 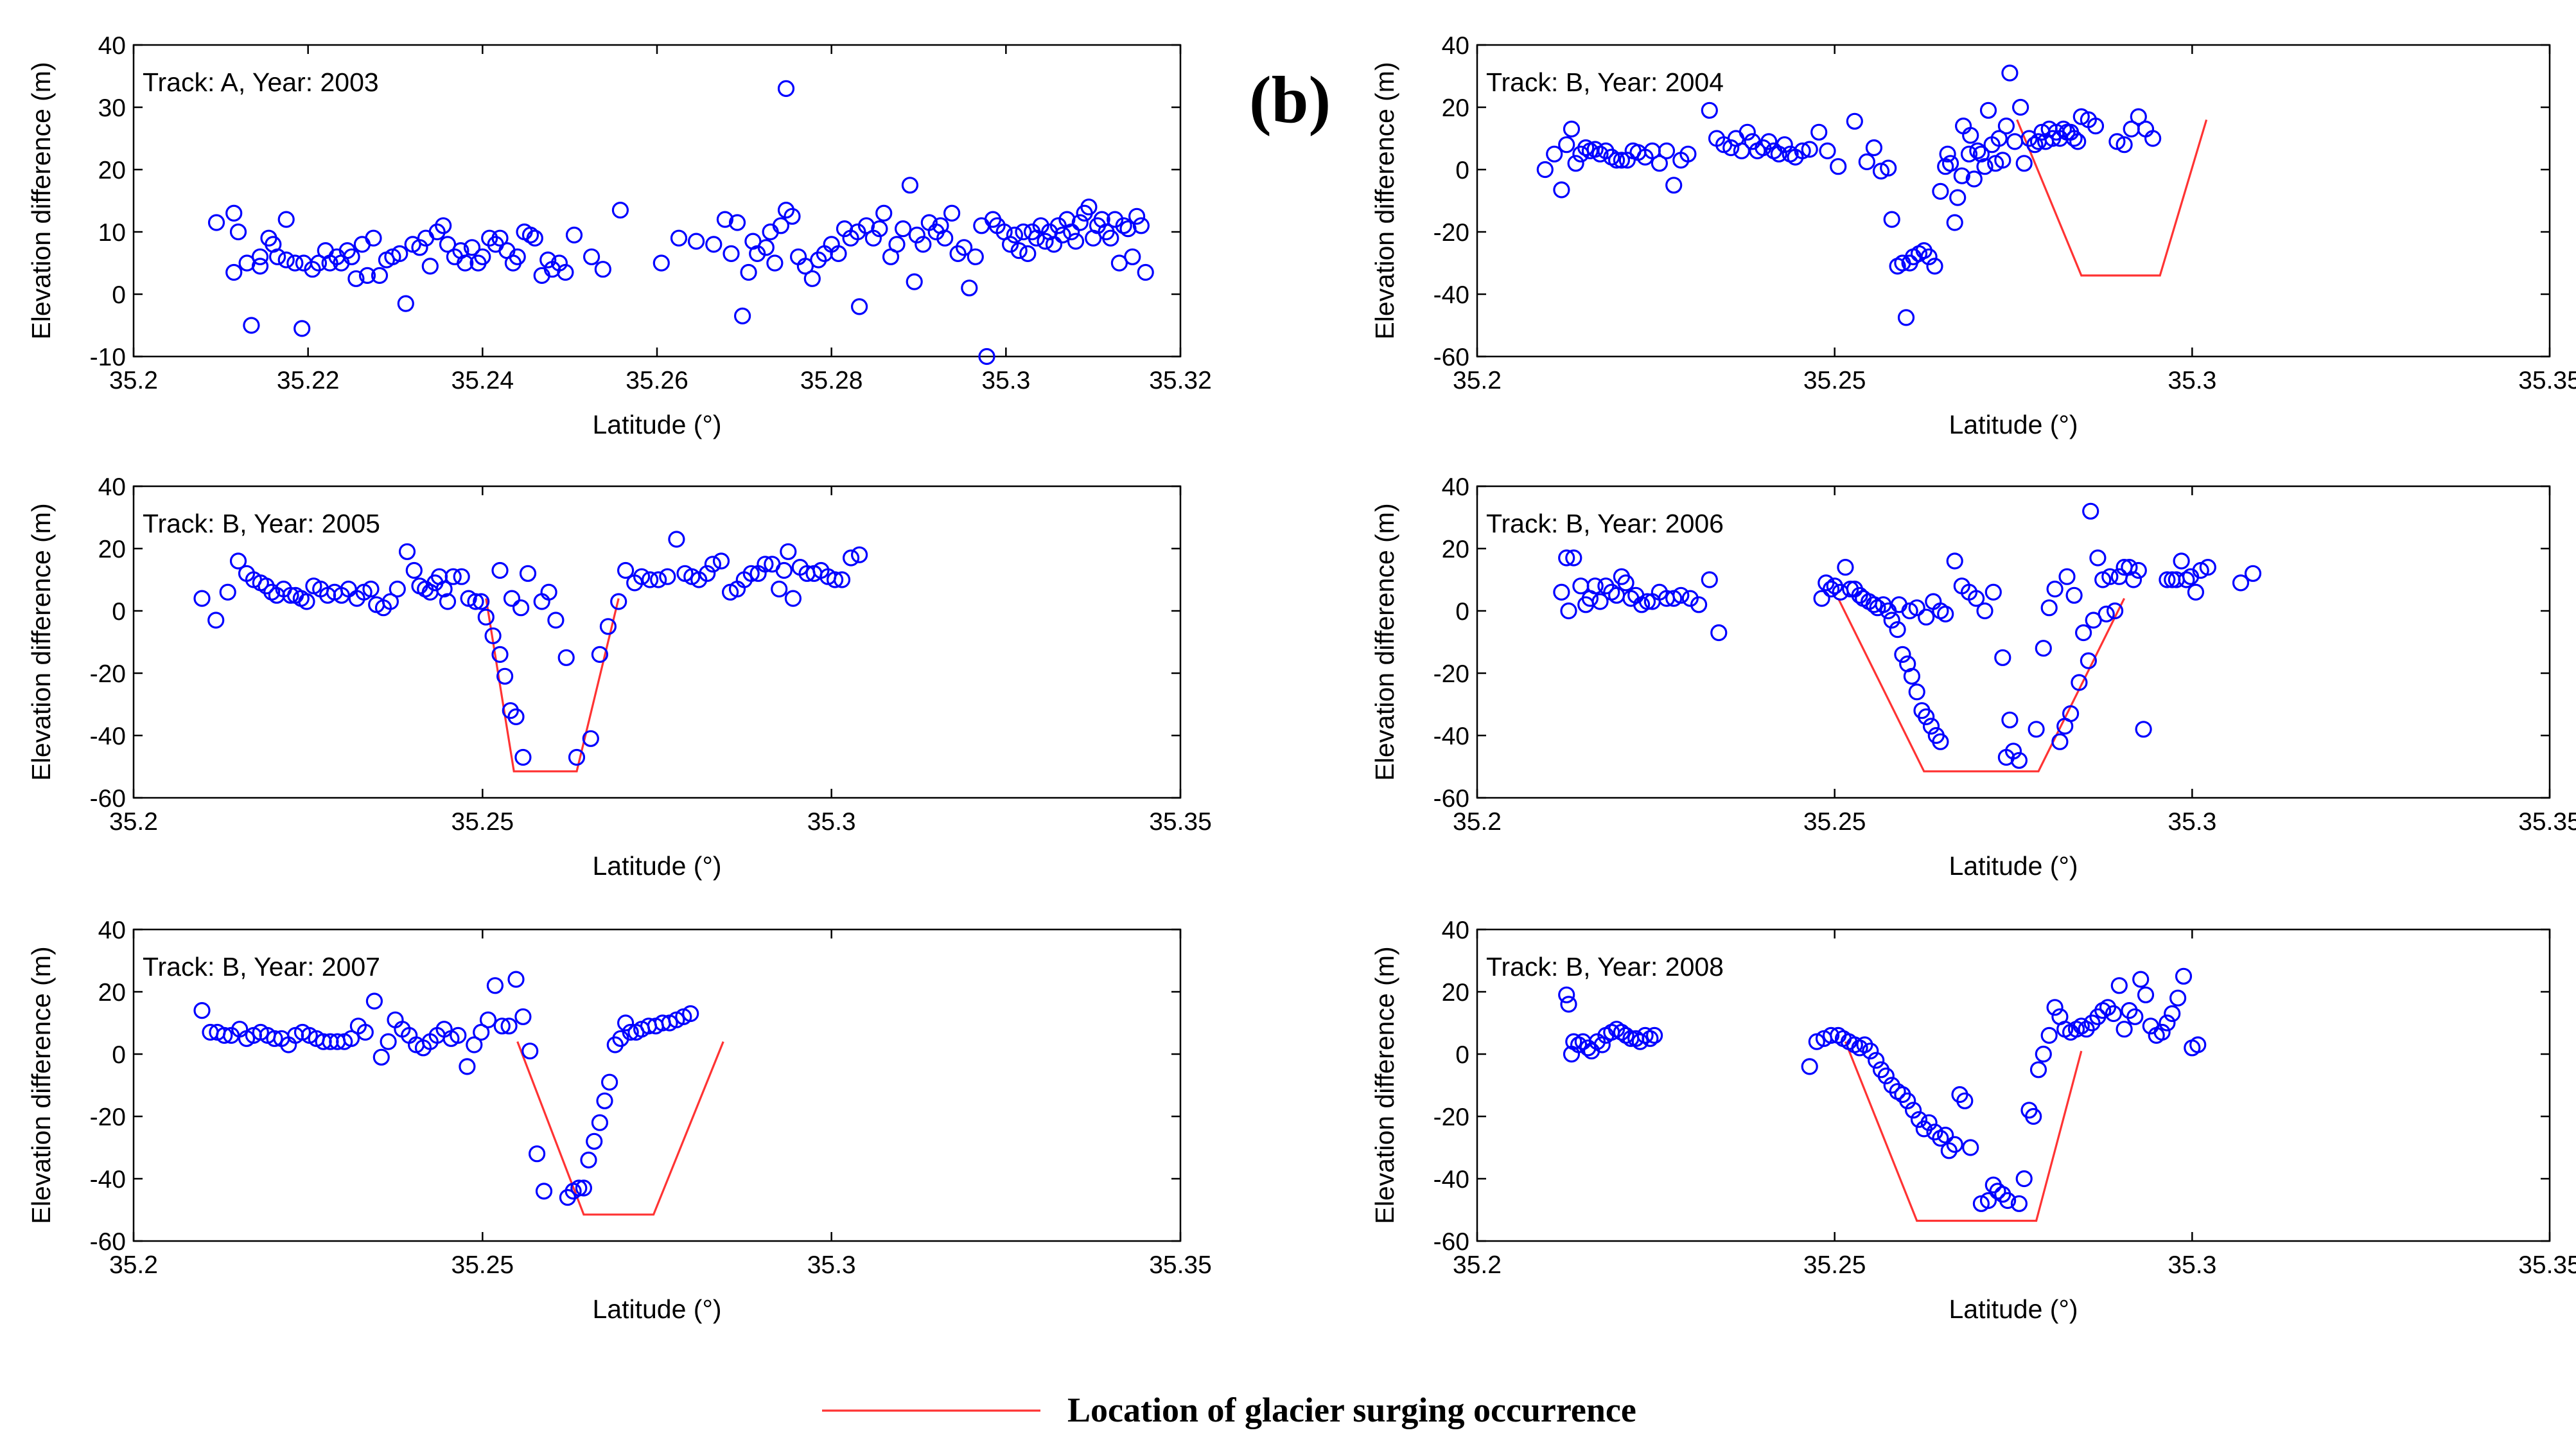 I want to click on panel-title: Track: B, Year: 2008, so click(x=1605, y=967).